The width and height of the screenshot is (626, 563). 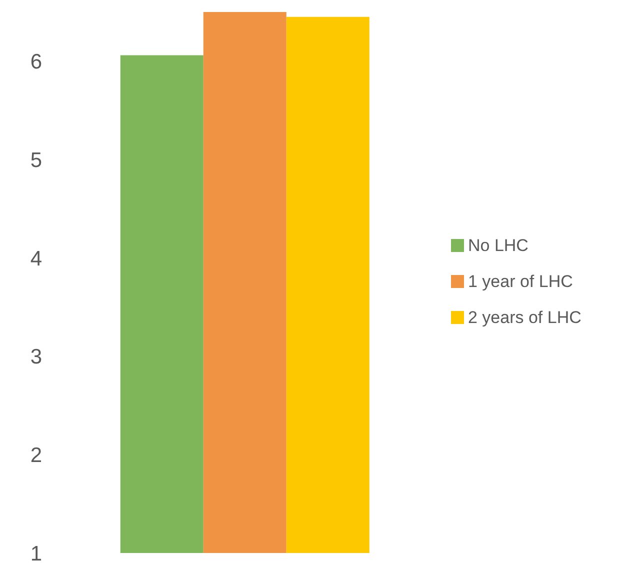 What do you see at coordinates (525, 318) in the screenshot?
I see `legend-label: 2 years of LHC` at bounding box center [525, 318].